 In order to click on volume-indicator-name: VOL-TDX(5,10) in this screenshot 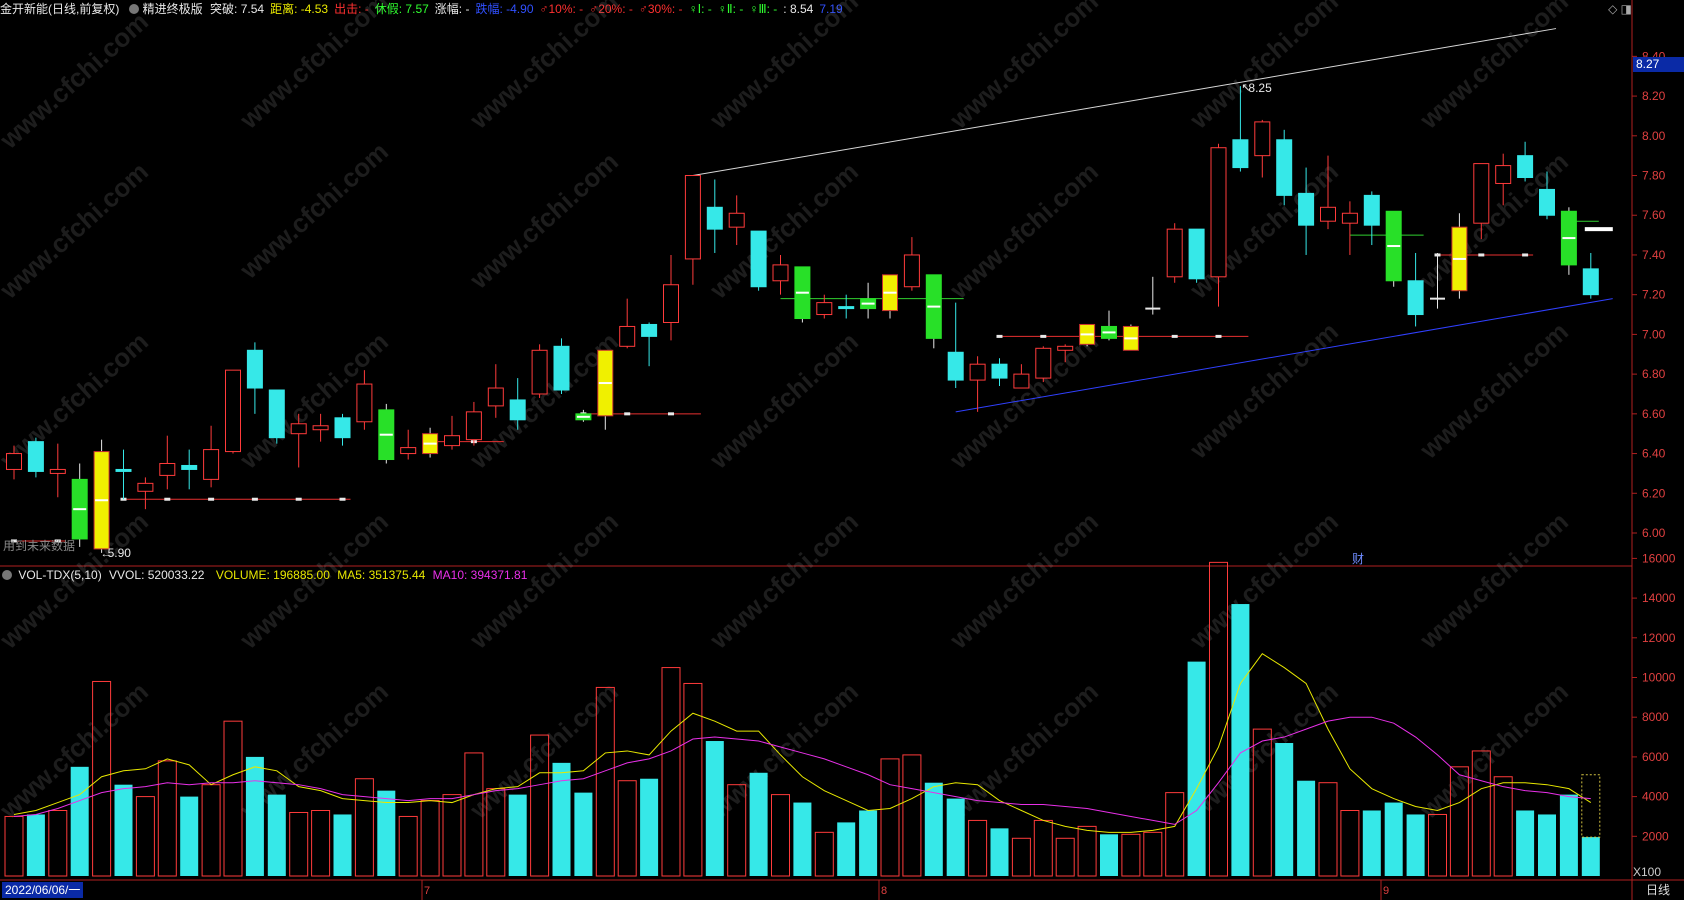, I will do `click(60, 575)`.